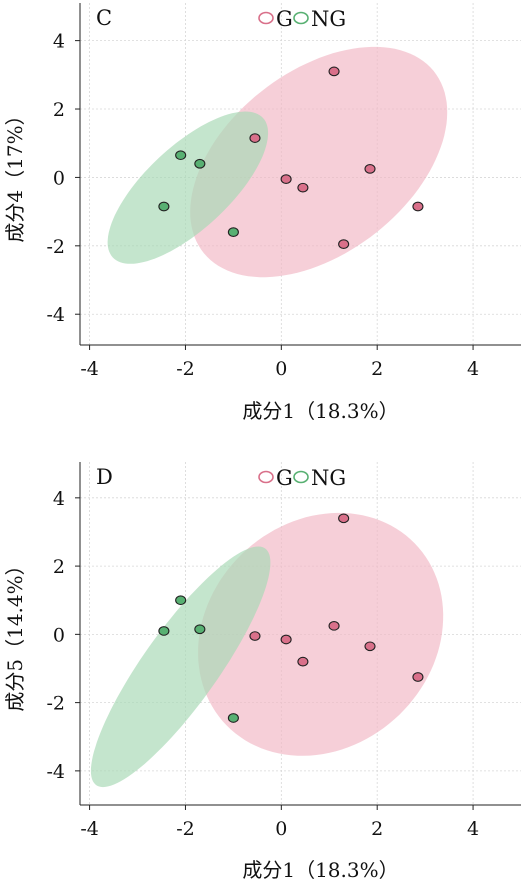 The image size is (521, 888). Describe the element at coordinates (15, 173) in the screenshot. I see `y-axis-title: 成分4（17%）` at that location.